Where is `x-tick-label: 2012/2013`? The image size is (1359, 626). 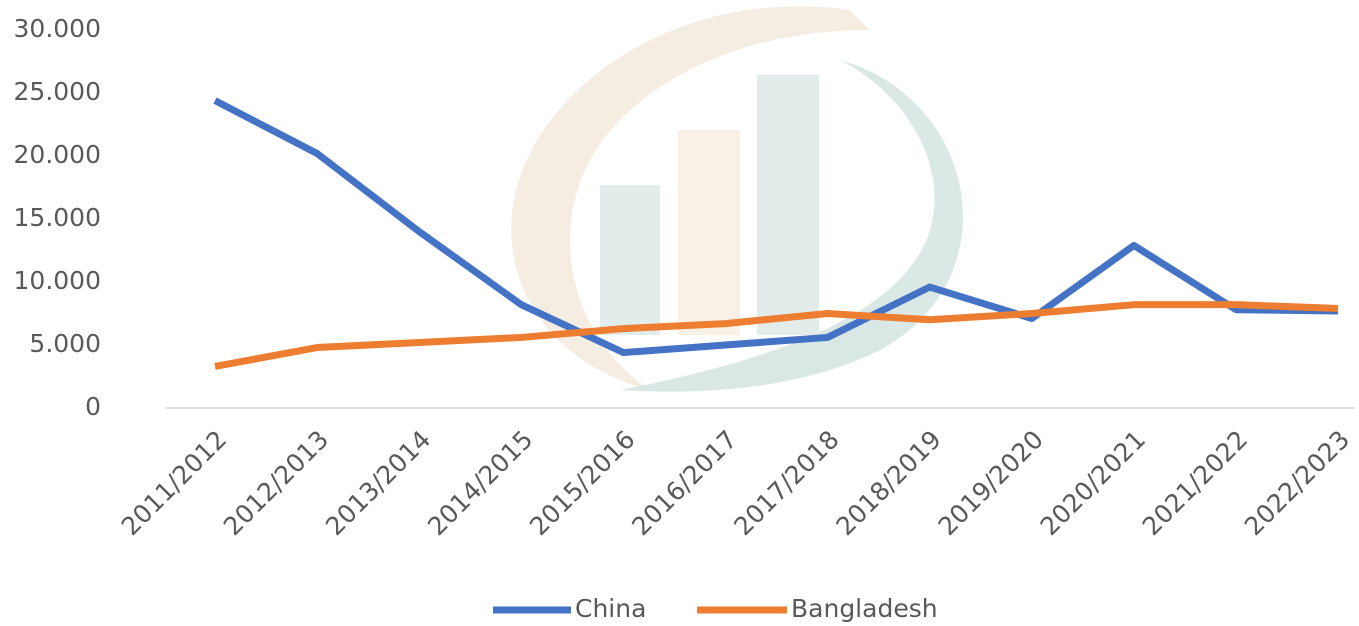
x-tick-label: 2012/2013 is located at coordinates (276, 483).